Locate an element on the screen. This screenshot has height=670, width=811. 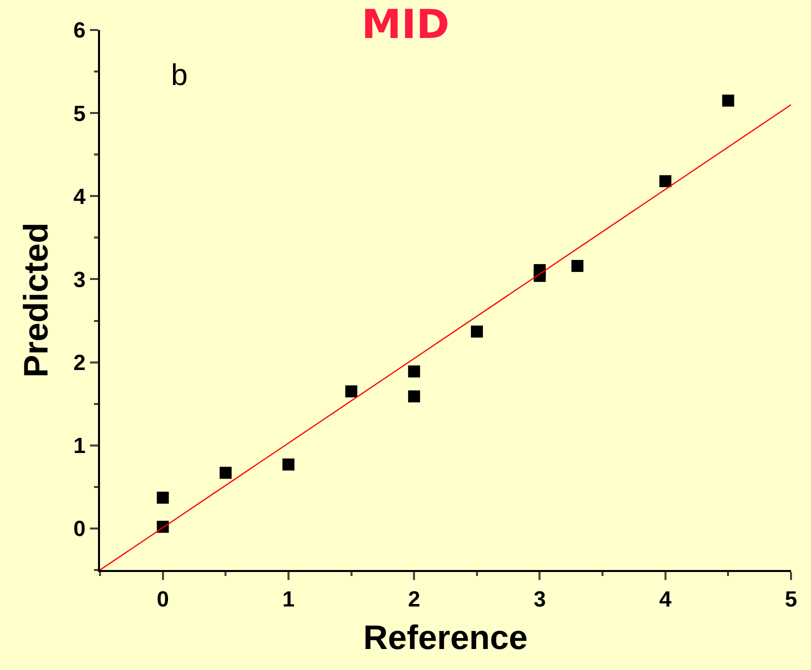
x-tick-label: 2 is located at coordinates (414, 599).